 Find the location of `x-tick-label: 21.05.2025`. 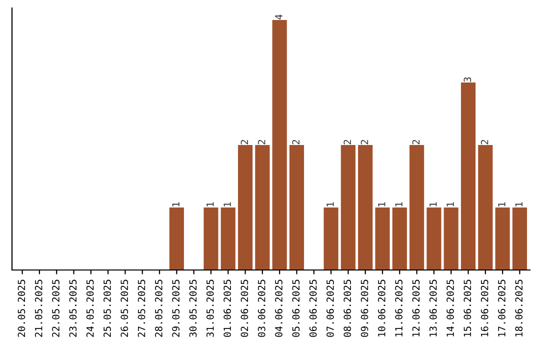

x-tick-label: 21.05.2025 is located at coordinates (38, 308).